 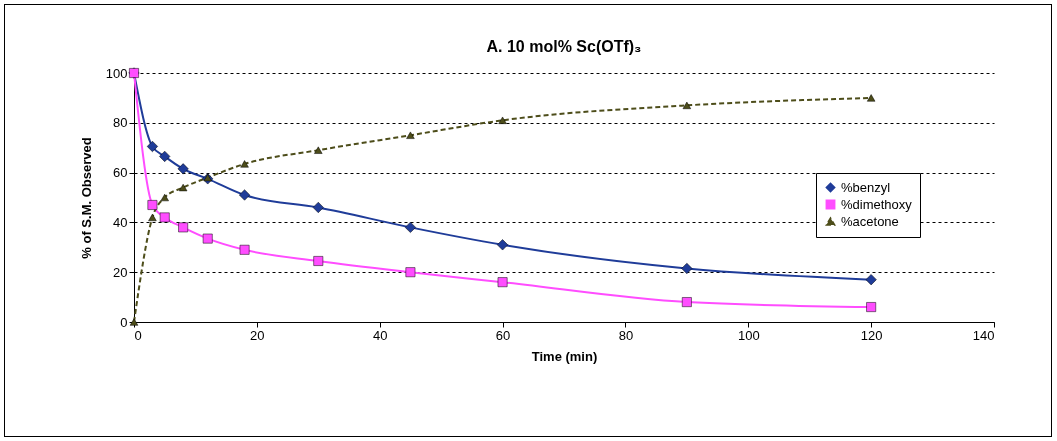 What do you see at coordinates (380, 335) in the screenshot?
I see `x-tick-label: 40` at bounding box center [380, 335].